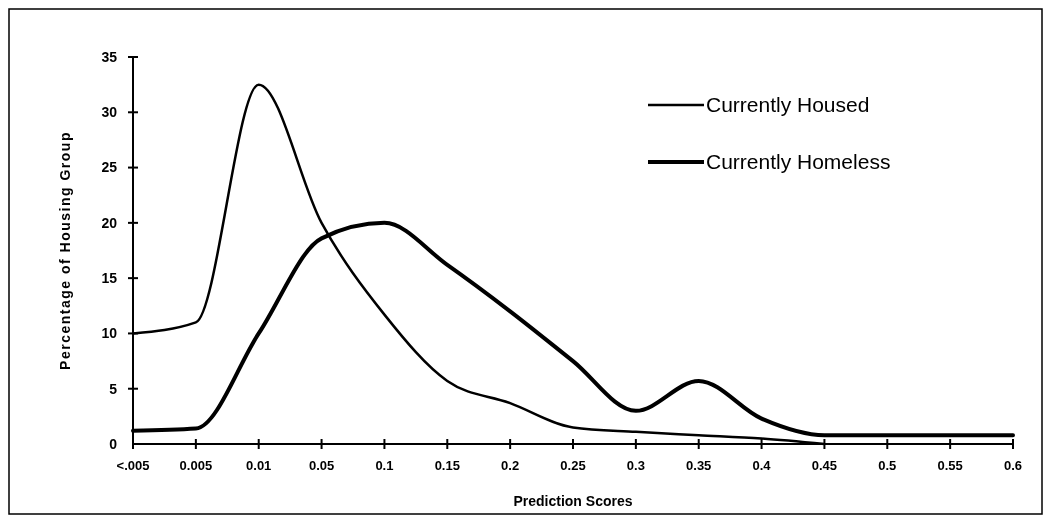 The width and height of the screenshot is (1051, 523). I want to click on x-tick-label: 0.45, so click(824, 465).